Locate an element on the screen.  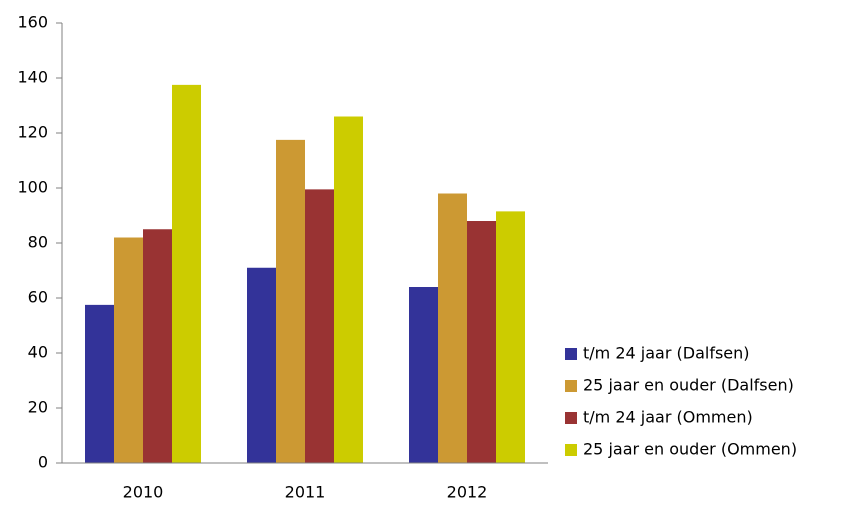
x-tick-label: 2010 is located at coordinates (143, 492).